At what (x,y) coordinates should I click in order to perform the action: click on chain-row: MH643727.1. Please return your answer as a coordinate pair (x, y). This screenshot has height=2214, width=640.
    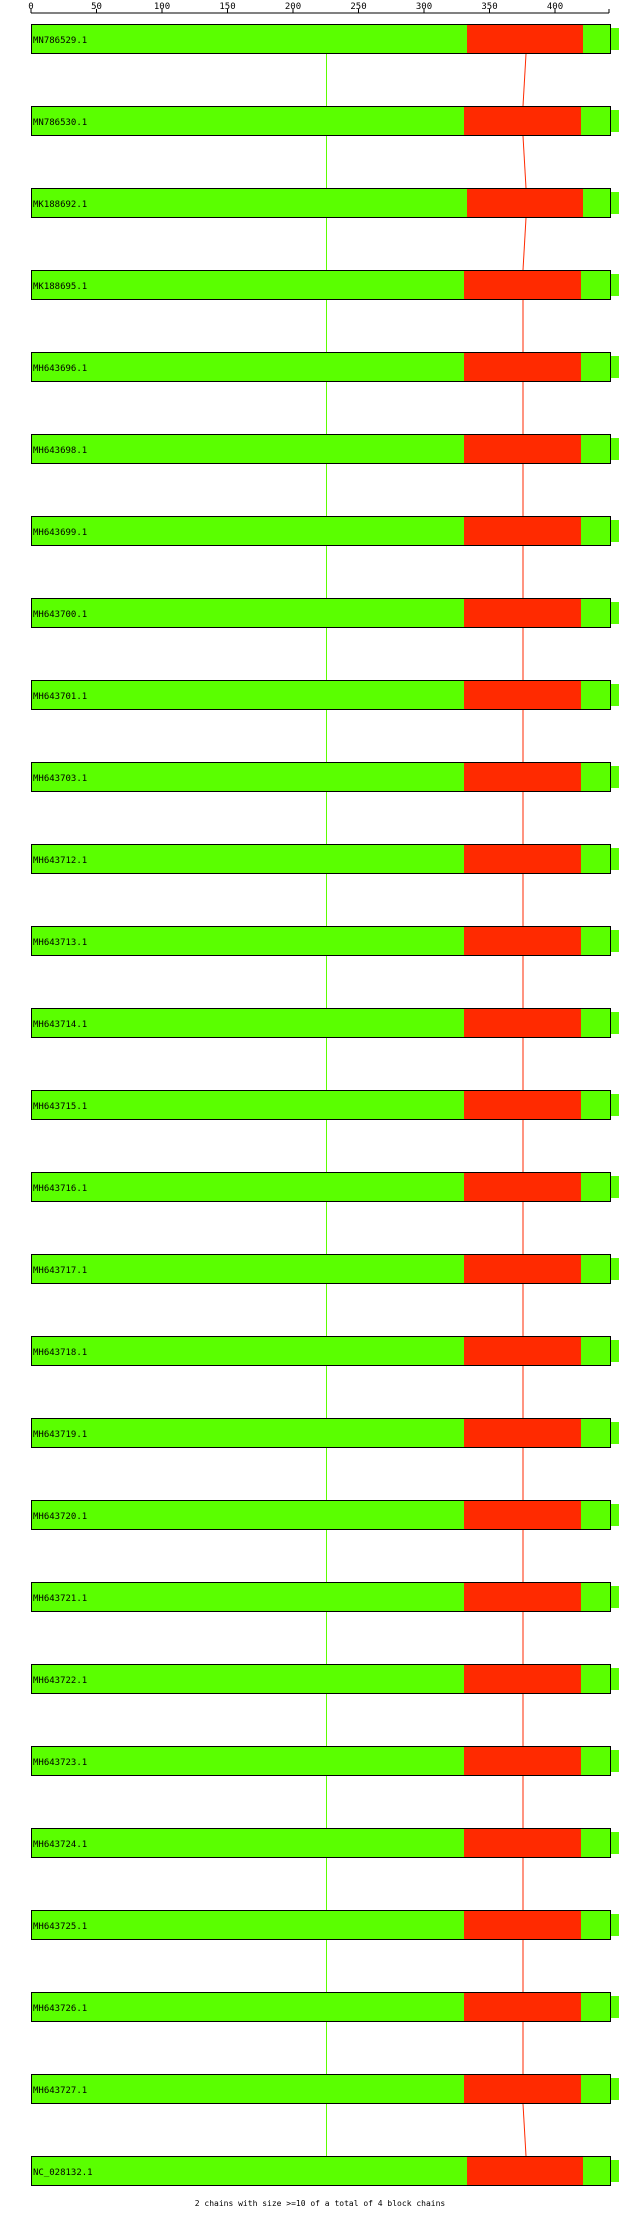
    Looking at the image, I should click on (325, 2089).